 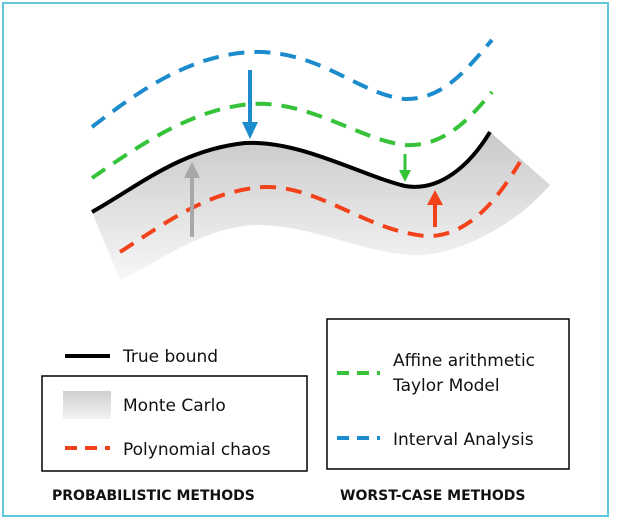 What do you see at coordinates (291, 172) in the screenshot?
I see `true-bound-curve` at bounding box center [291, 172].